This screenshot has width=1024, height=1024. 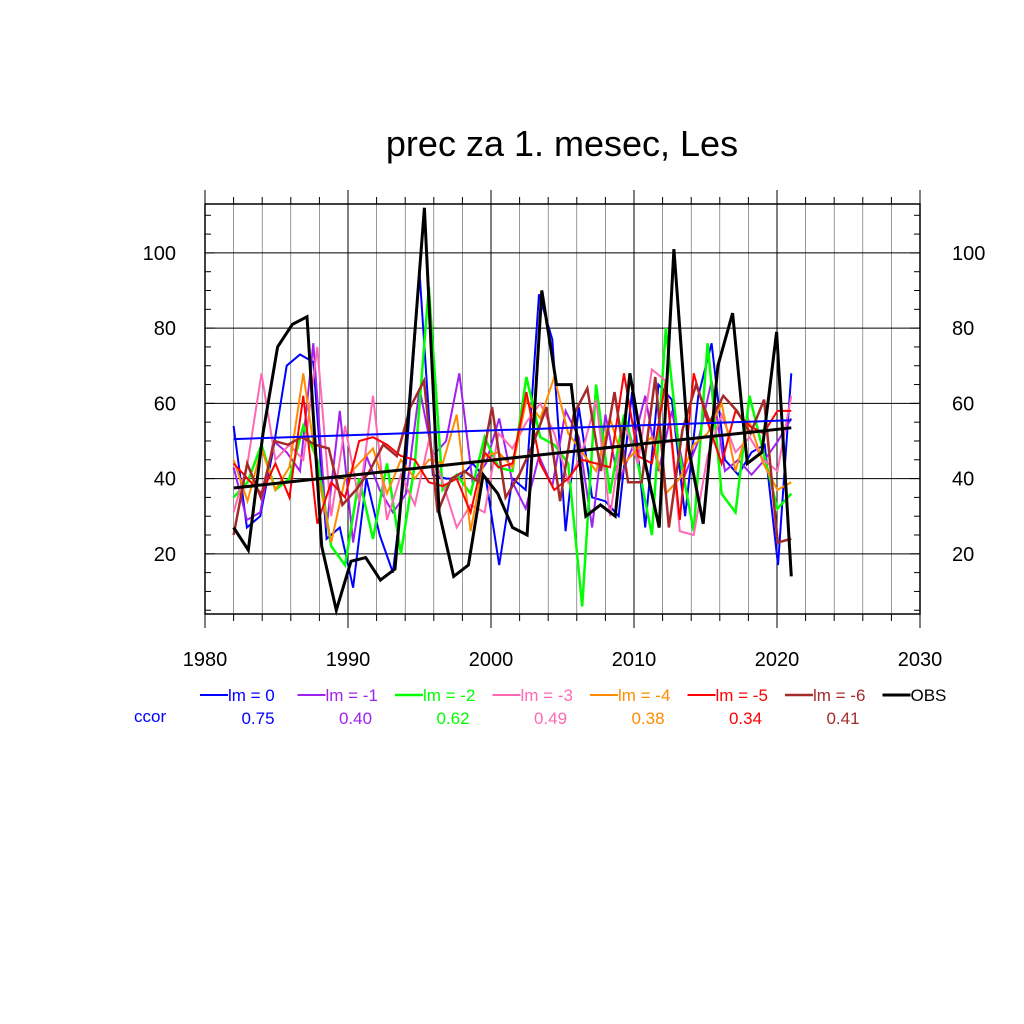 I want to click on legend-ccor-label: ccor, so click(x=150, y=716).